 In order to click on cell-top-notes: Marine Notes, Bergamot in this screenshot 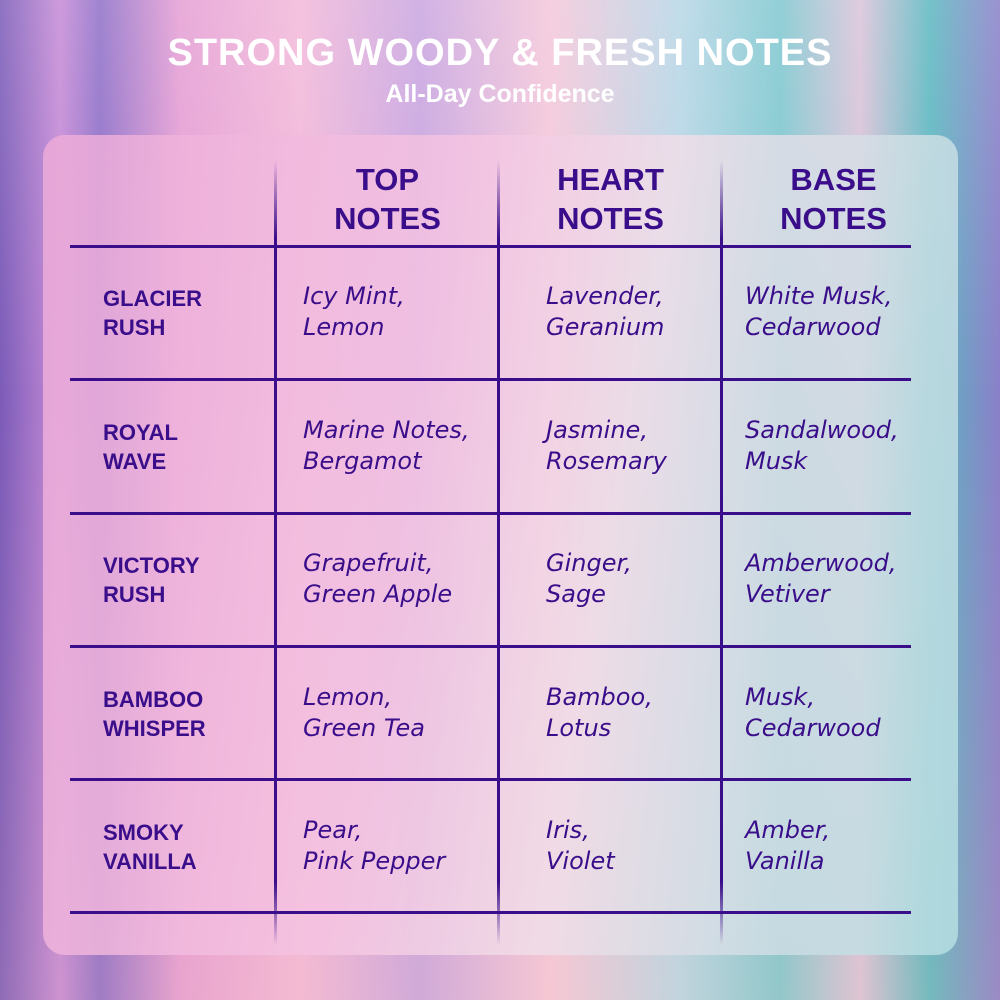, I will do `click(386, 446)`.